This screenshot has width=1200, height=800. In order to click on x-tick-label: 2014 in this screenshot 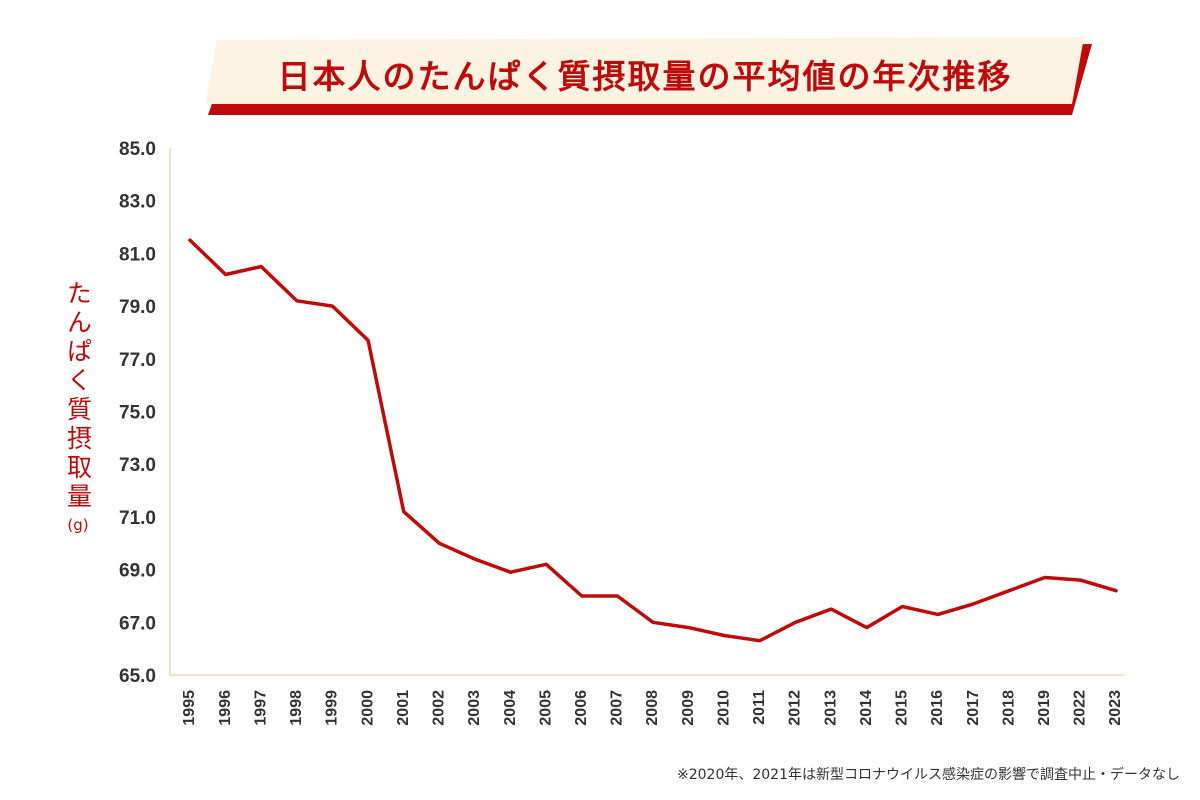, I will do `click(866, 708)`.